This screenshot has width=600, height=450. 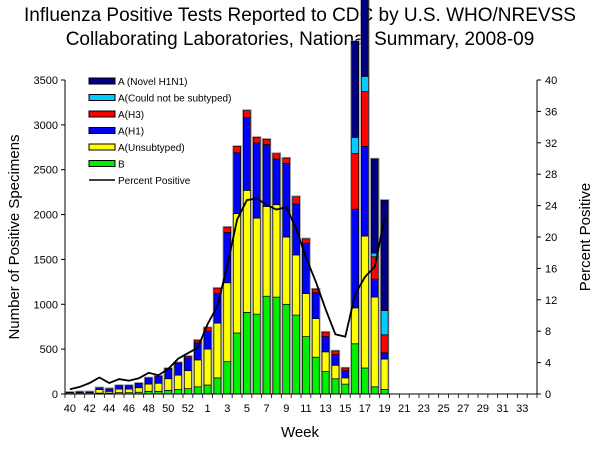 What do you see at coordinates (300, 432) in the screenshot?
I see `x-axis-title: Week` at bounding box center [300, 432].